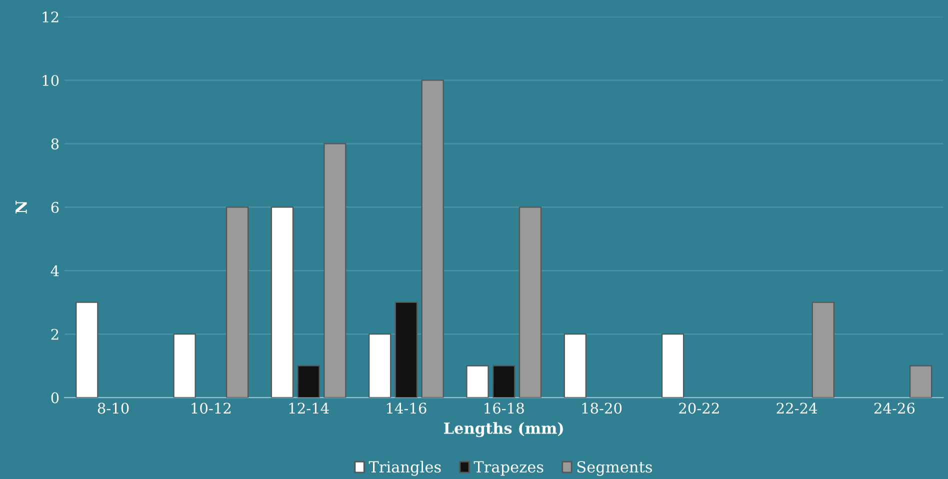 The image size is (948, 479). What do you see at coordinates (504, 408) in the screenshot?
I see `x-tick-label: 16-18` at bounding box center [504, 408].